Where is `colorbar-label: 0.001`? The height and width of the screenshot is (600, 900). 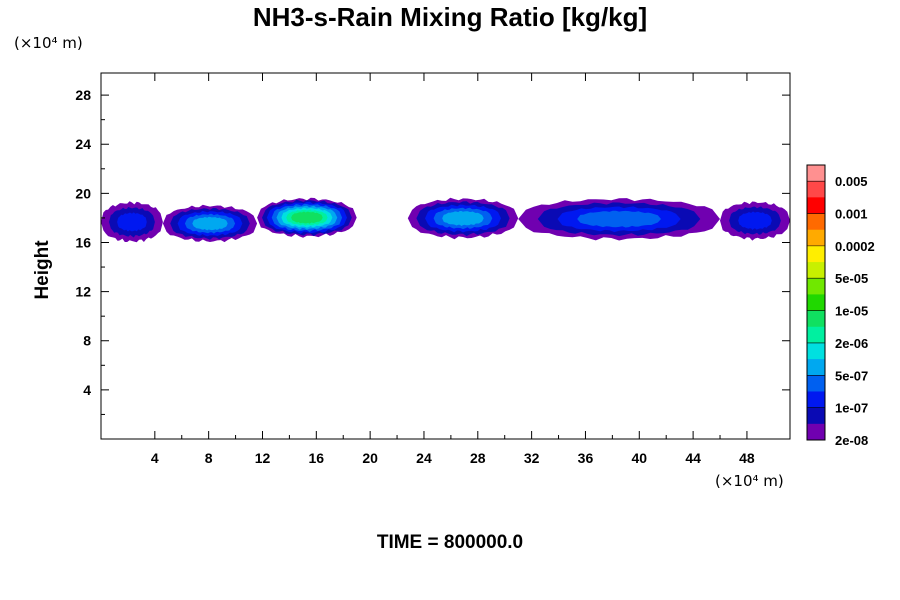
colorbar-label: 0.001 is located at coordinates (851, 214).